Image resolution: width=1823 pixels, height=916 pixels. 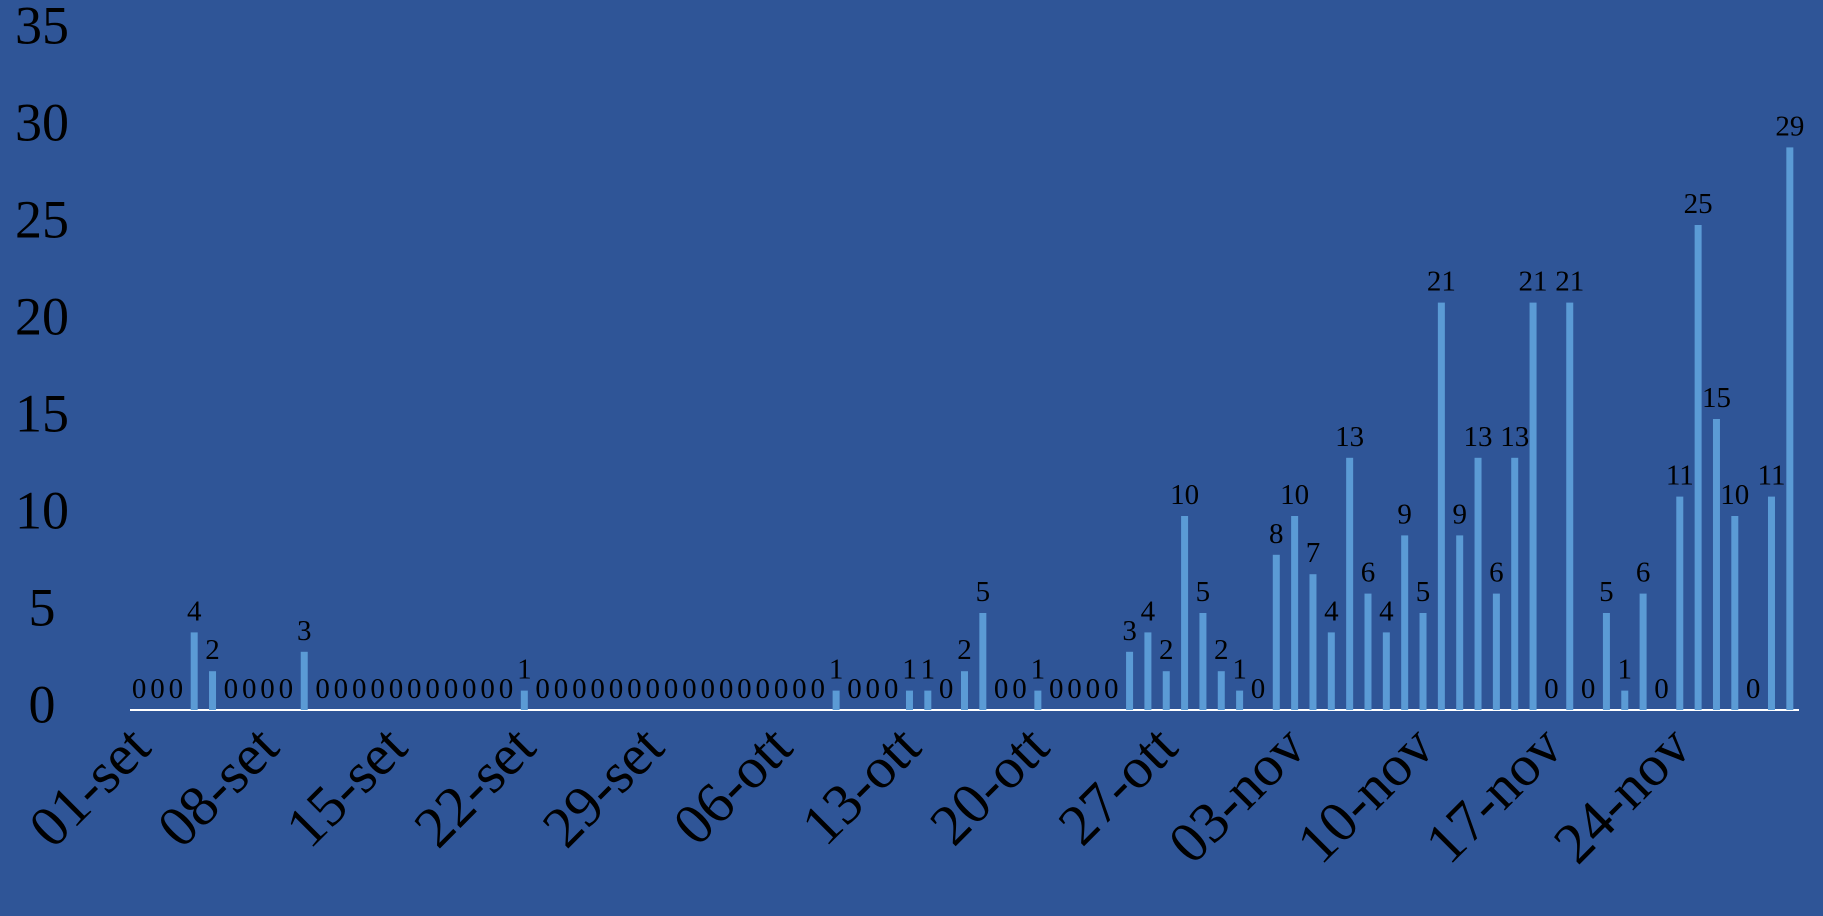 I want to click on y-tick-label: 25, so click(x=42, y=219).